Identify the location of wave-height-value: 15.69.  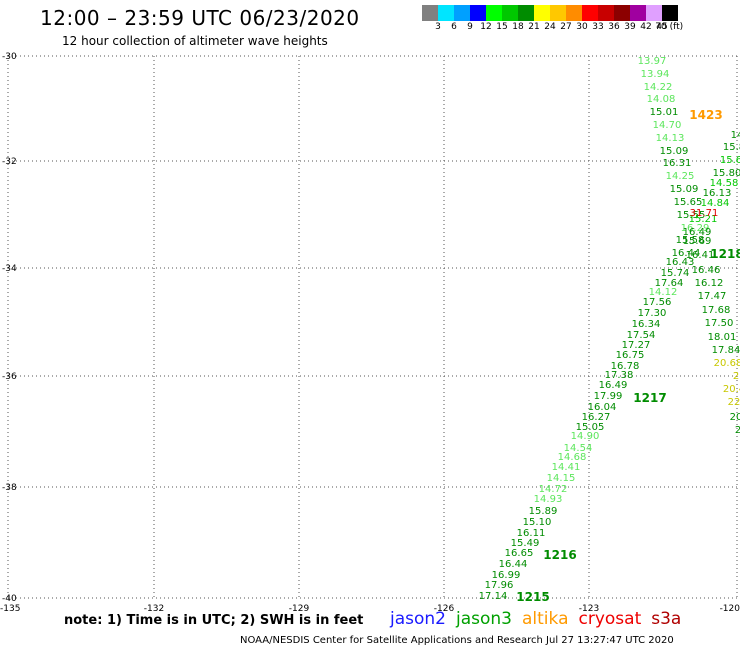
(697, 241).